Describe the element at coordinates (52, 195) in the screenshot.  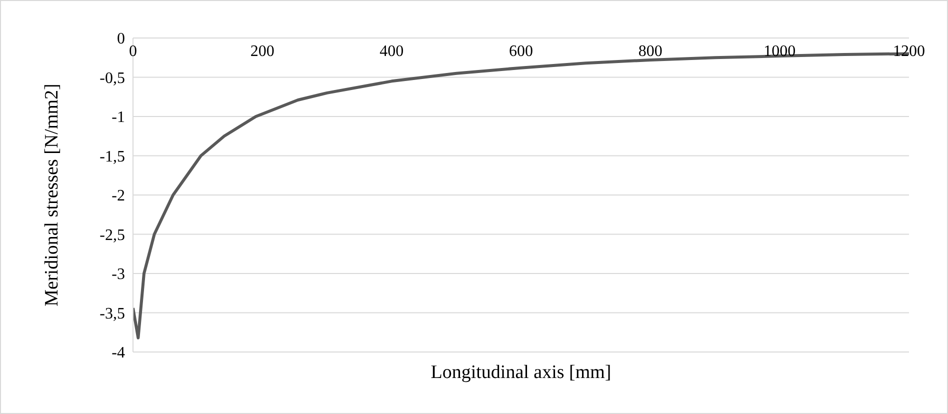
I see `y-axis-title: Meridional stresses [N/mm2]` at that location.